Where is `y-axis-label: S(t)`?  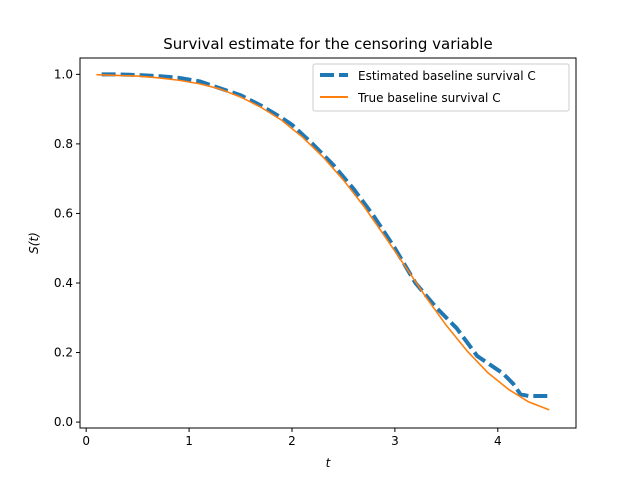 y-axis-label: S(t) is located at coordinates (34, 243).